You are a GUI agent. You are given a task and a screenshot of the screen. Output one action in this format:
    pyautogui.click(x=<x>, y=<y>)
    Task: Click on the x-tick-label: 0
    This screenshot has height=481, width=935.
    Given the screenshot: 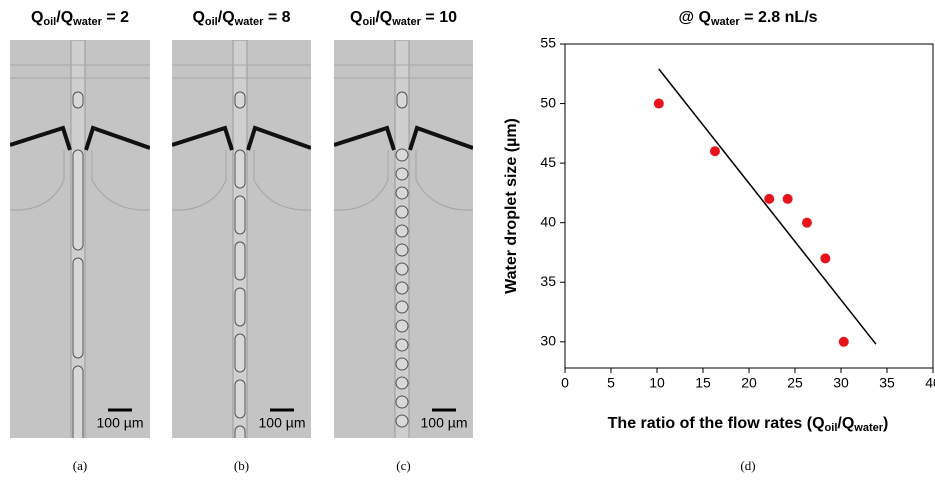 What is the action you would take?
    pyautogui.click(x=565, y=383)
    